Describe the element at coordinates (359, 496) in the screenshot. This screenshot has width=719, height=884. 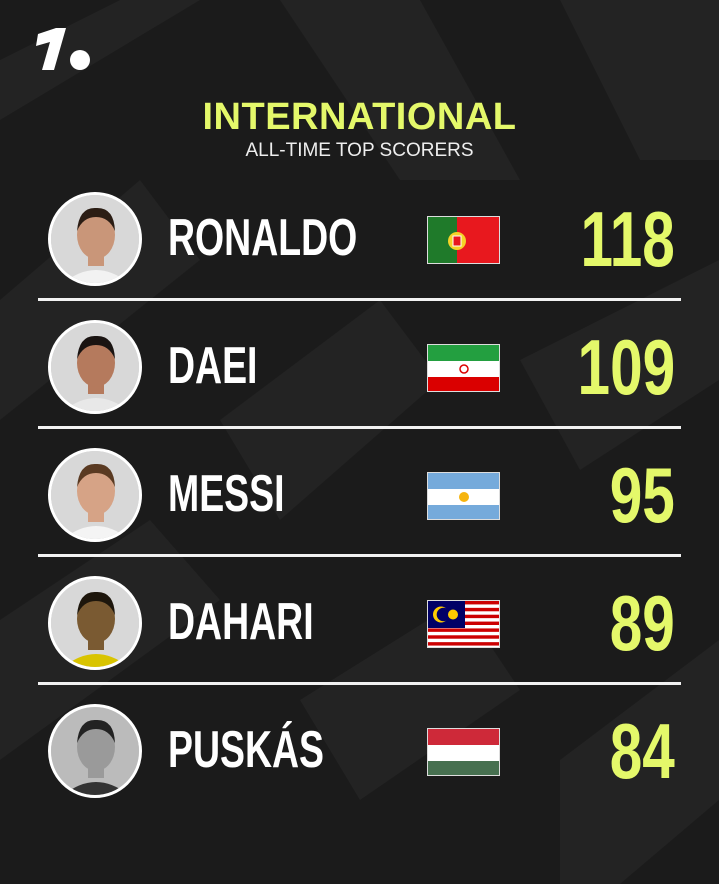
I see `player-row: MESSI 95` at that location.